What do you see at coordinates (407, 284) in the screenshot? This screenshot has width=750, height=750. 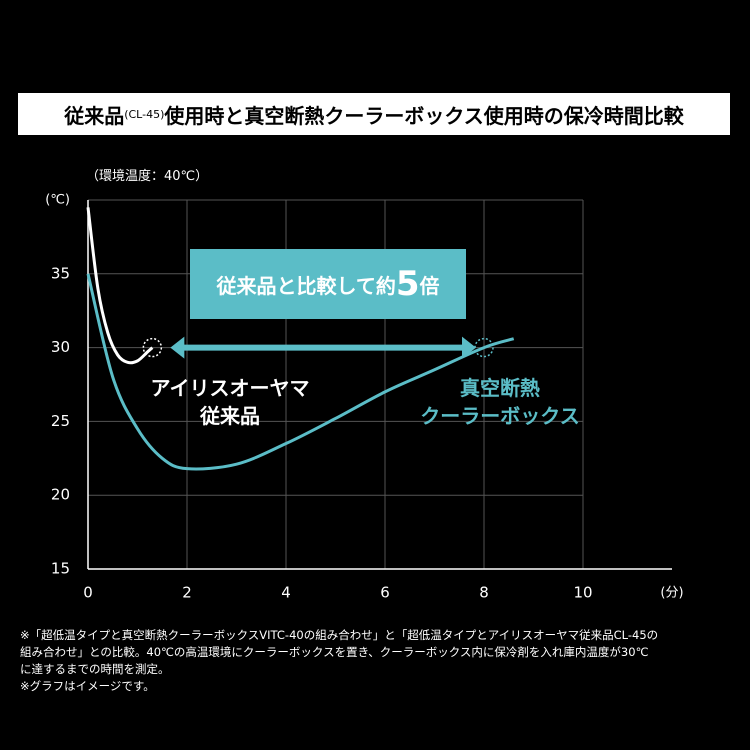 I see `callout-part: 5` at bounding box center [407, 284].